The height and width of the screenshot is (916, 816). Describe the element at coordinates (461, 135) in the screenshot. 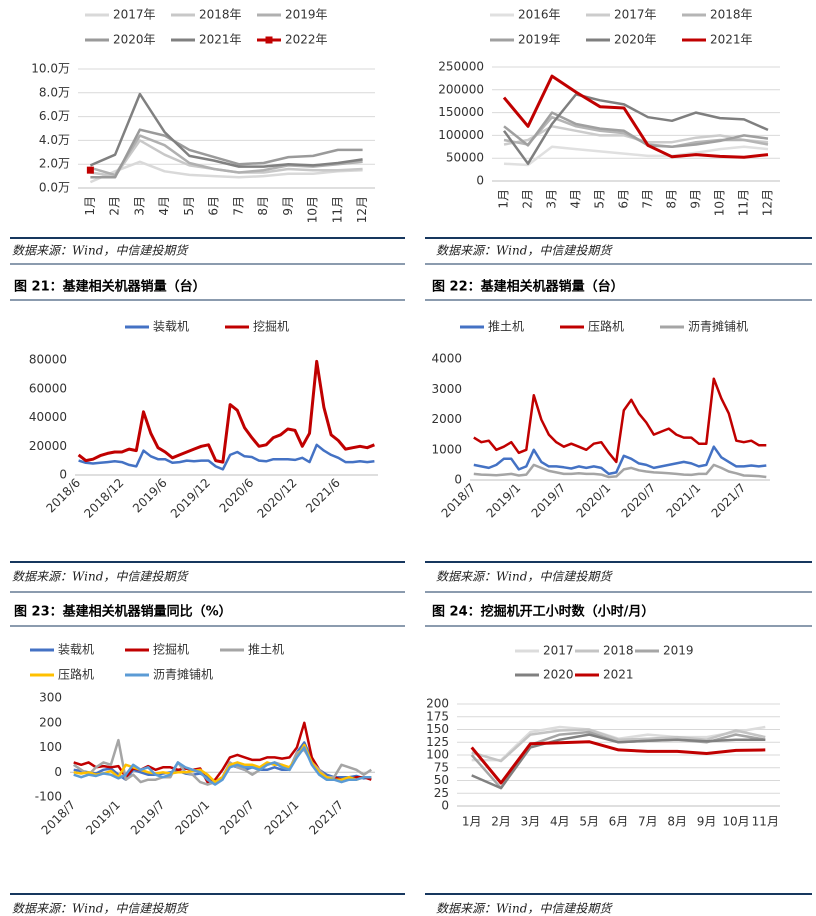

I see `y-tick-label: 100000` at that location.